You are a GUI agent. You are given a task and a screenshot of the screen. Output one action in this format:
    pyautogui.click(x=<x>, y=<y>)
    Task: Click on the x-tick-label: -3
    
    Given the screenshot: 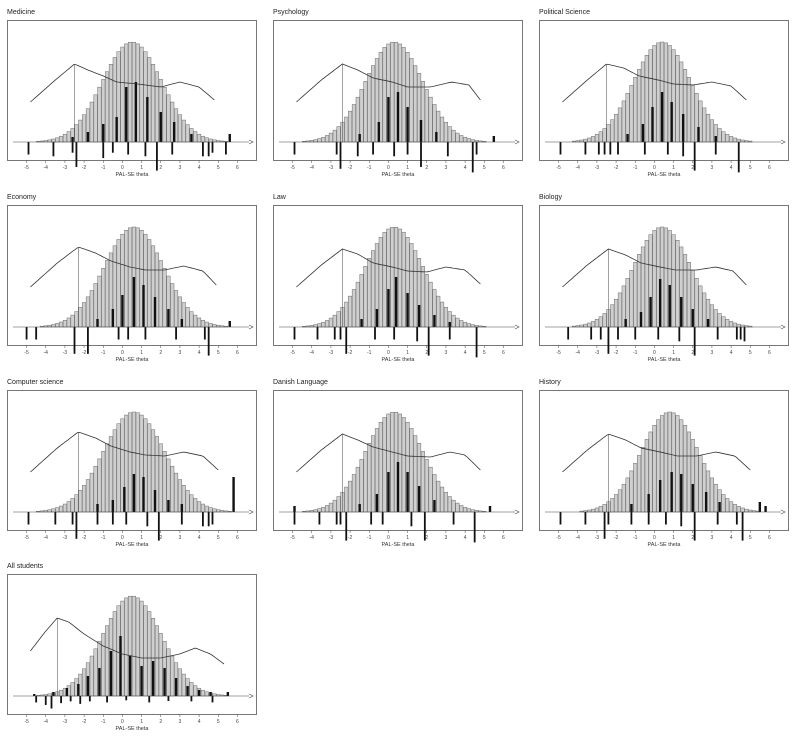 What is the action you would take?
    pyautogui.click(x=331, y=538)
    